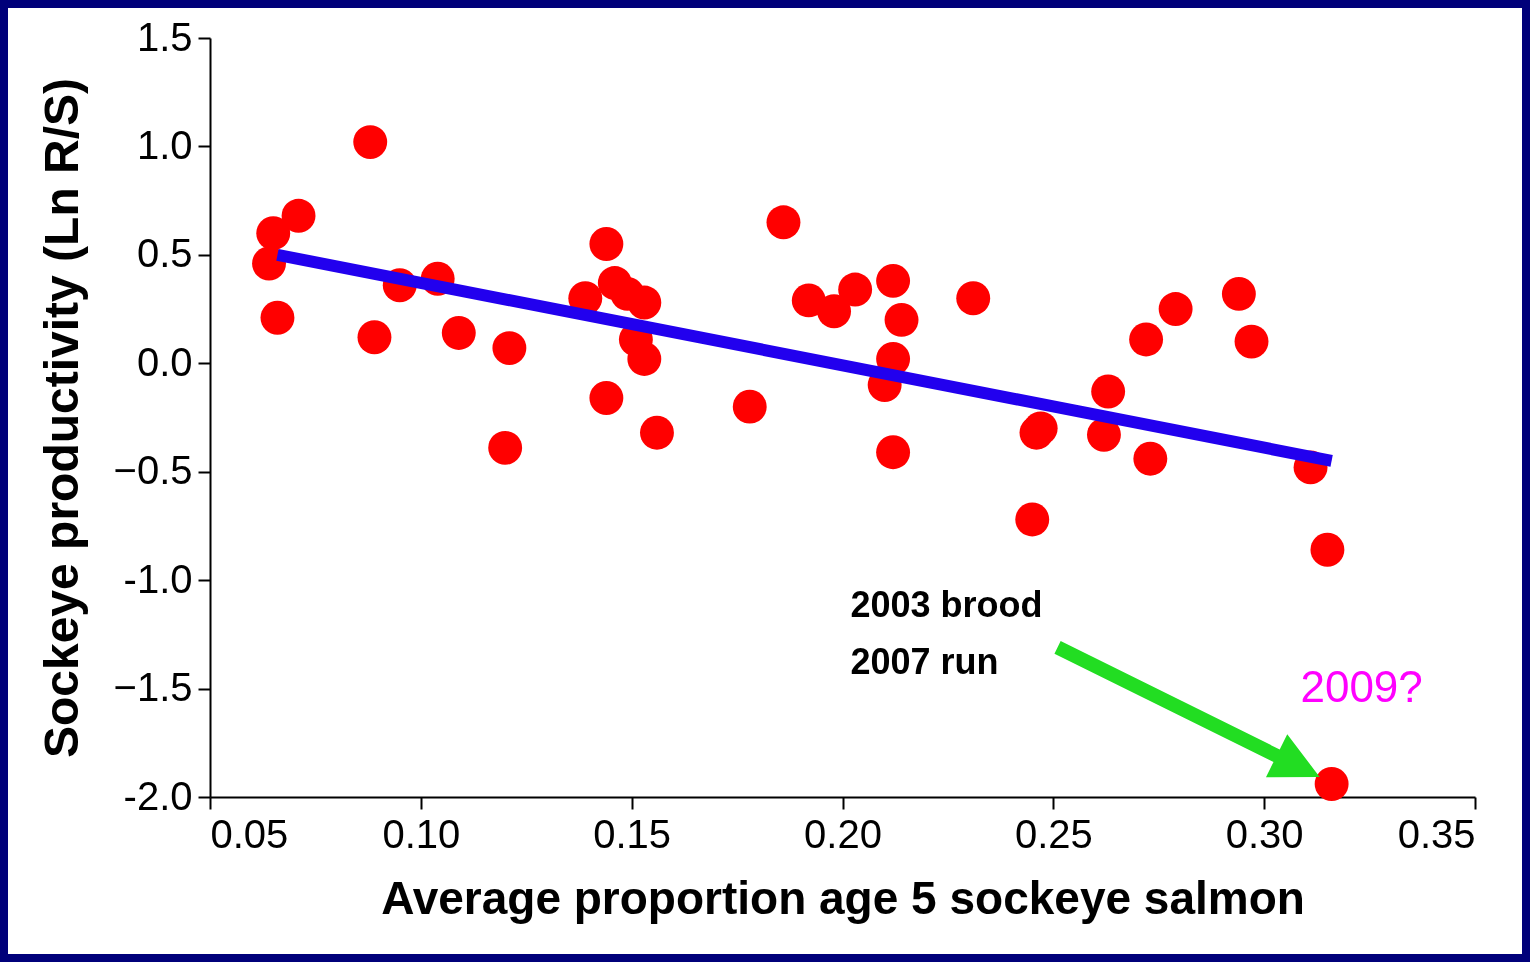 The height and width of the screenshot is (962, 1530). I want to click on y-tick-label: 1.0, so click(164, 144).